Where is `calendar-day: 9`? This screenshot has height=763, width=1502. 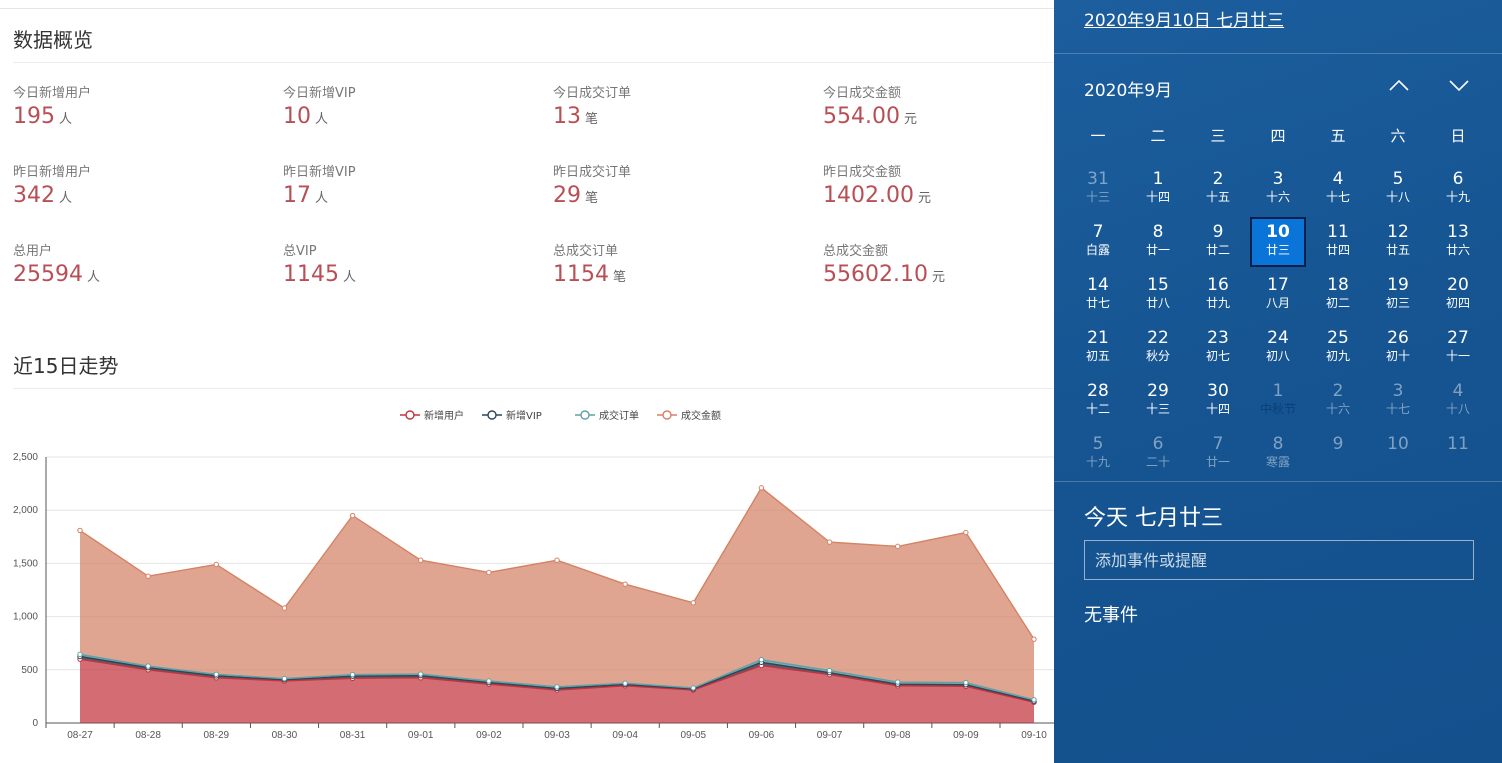 calendar-day: 9 is located at coordinates (1338, 454).